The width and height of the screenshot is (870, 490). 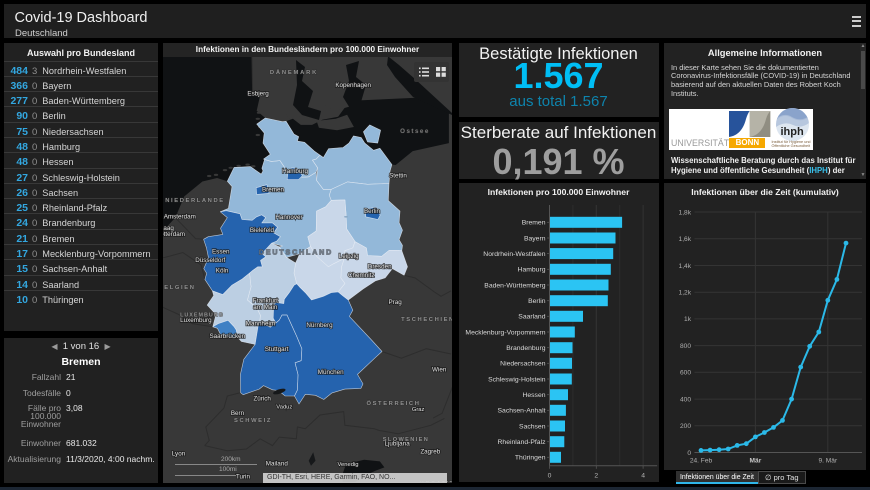 What do you see at coordinates (393, 403) in the screenshot?
I see `svg-text: ÖSTERREICH` at bounding box center [393, 403].